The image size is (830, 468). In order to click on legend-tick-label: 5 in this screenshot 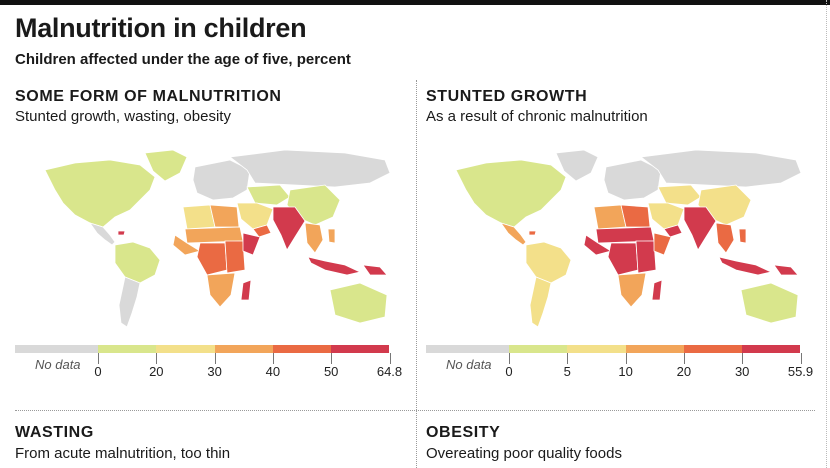, I will do `click(567, 371)`.